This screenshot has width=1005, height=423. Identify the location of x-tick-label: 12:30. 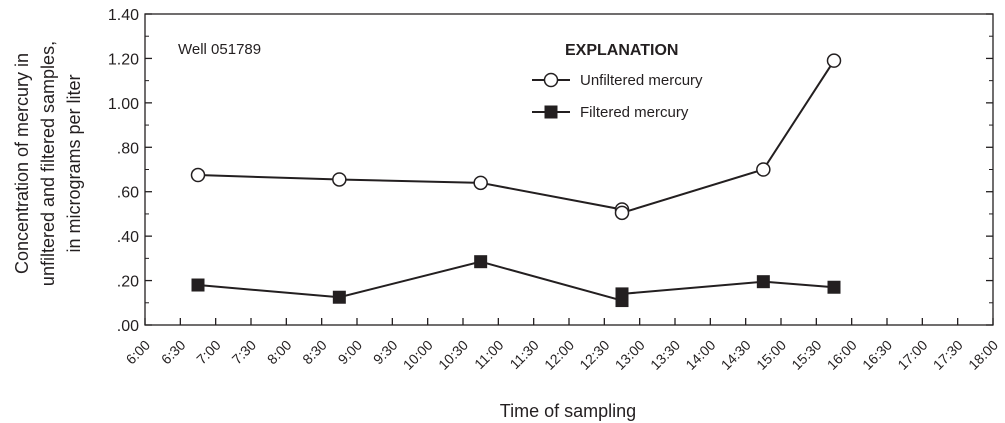
(594, 355).